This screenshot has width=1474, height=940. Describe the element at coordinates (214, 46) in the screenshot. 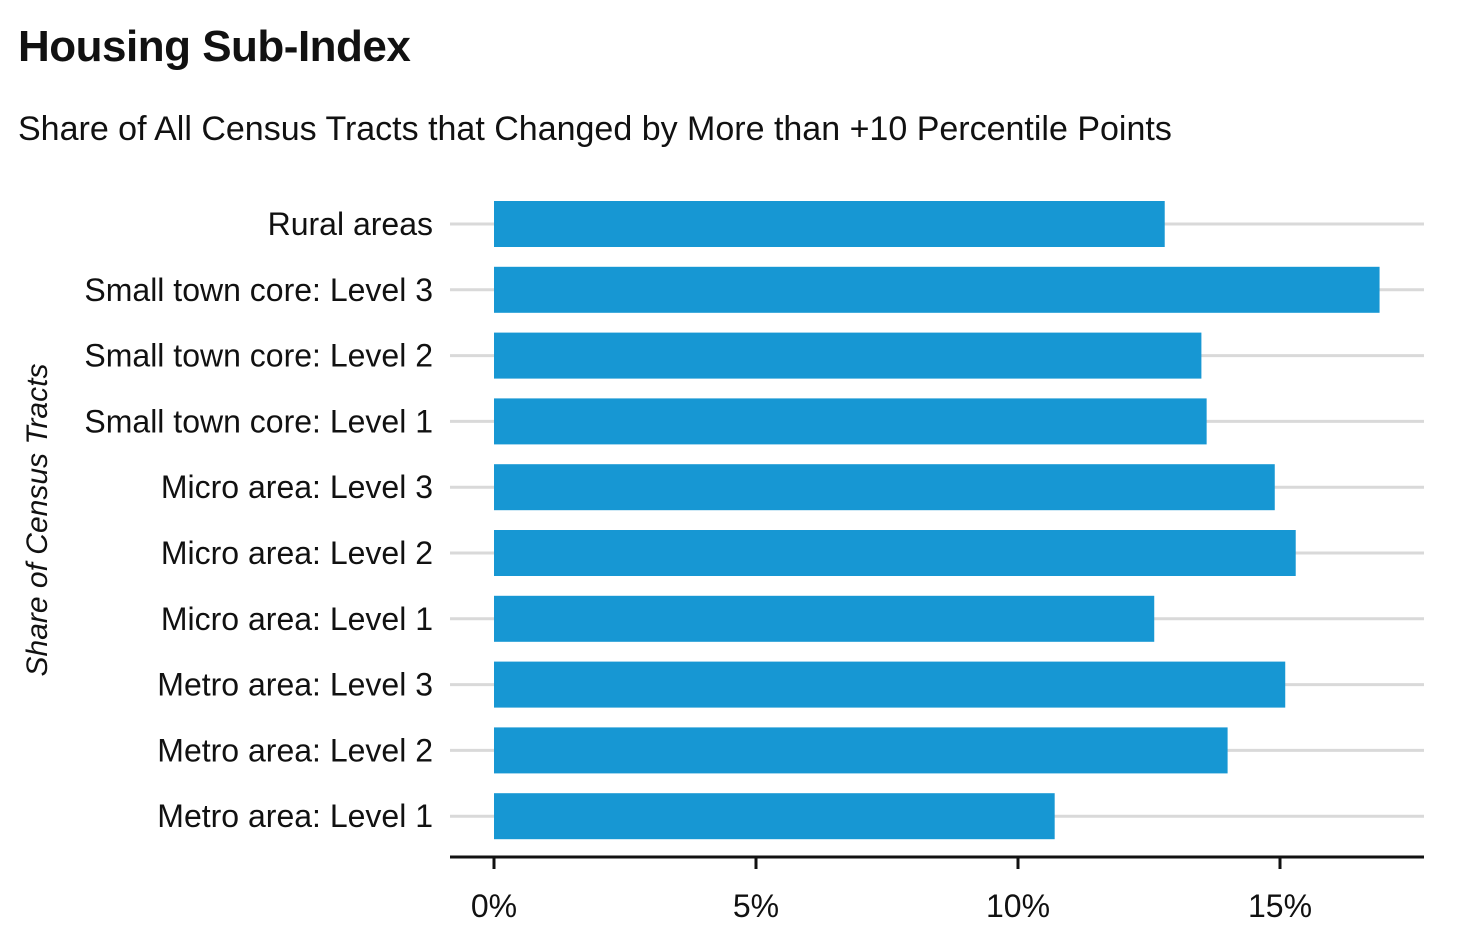

I see `chart-title: Housing Sub-Index` at that location.